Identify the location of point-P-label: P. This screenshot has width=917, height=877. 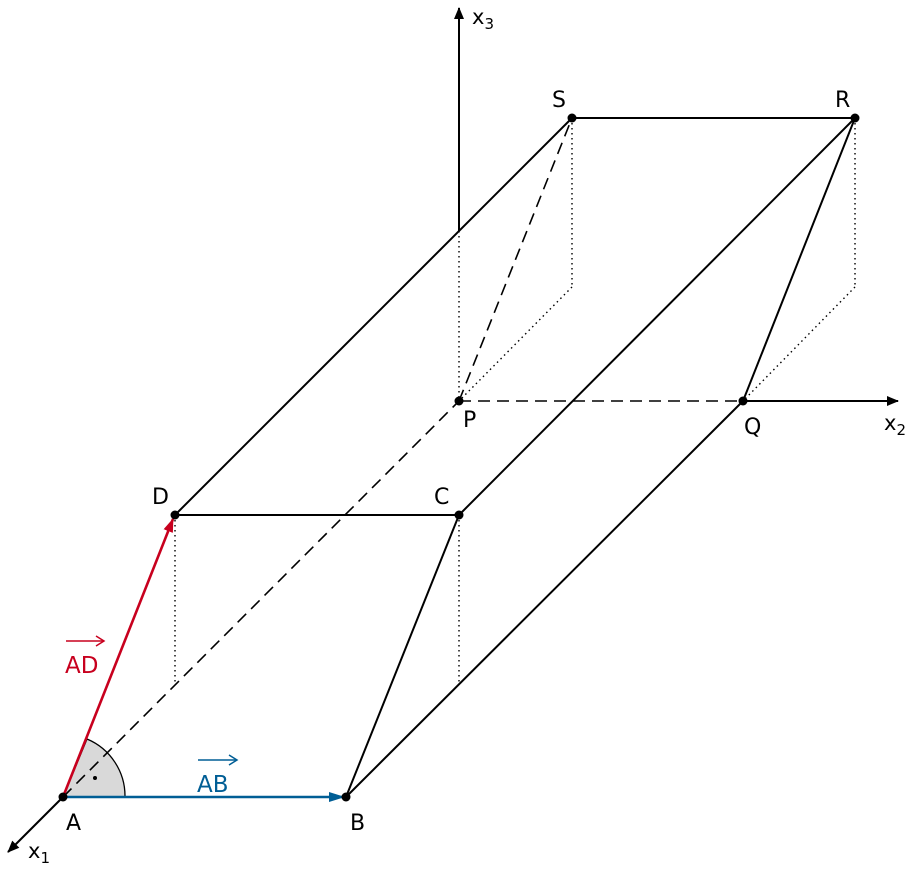
(469, 420).